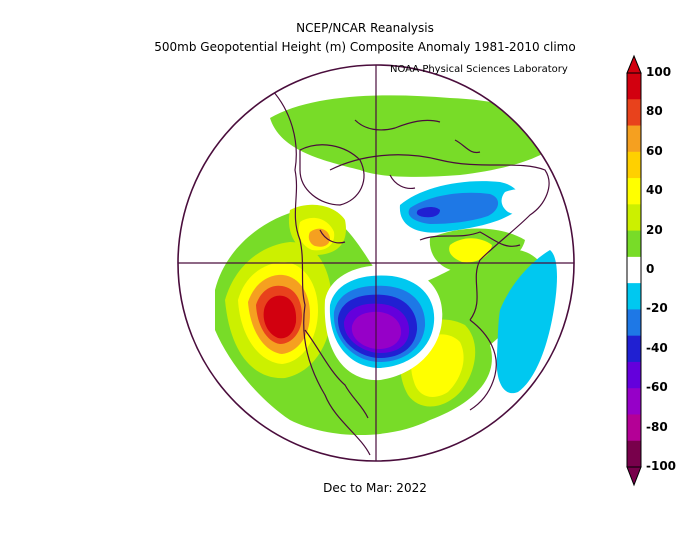 The height and width of the screenshot is (542, 700). I want to click on colorbar-tick-label: 80, so click(654, 111).